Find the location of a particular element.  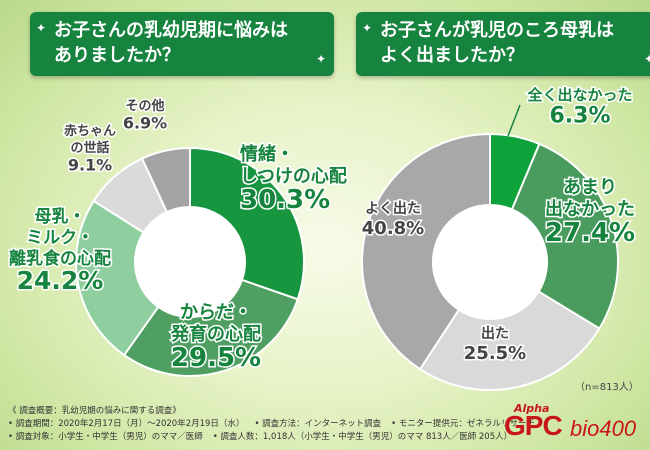

question-1-line-1: お子さんの乳幼児期に悩みは is located at coordinates (171, 30).